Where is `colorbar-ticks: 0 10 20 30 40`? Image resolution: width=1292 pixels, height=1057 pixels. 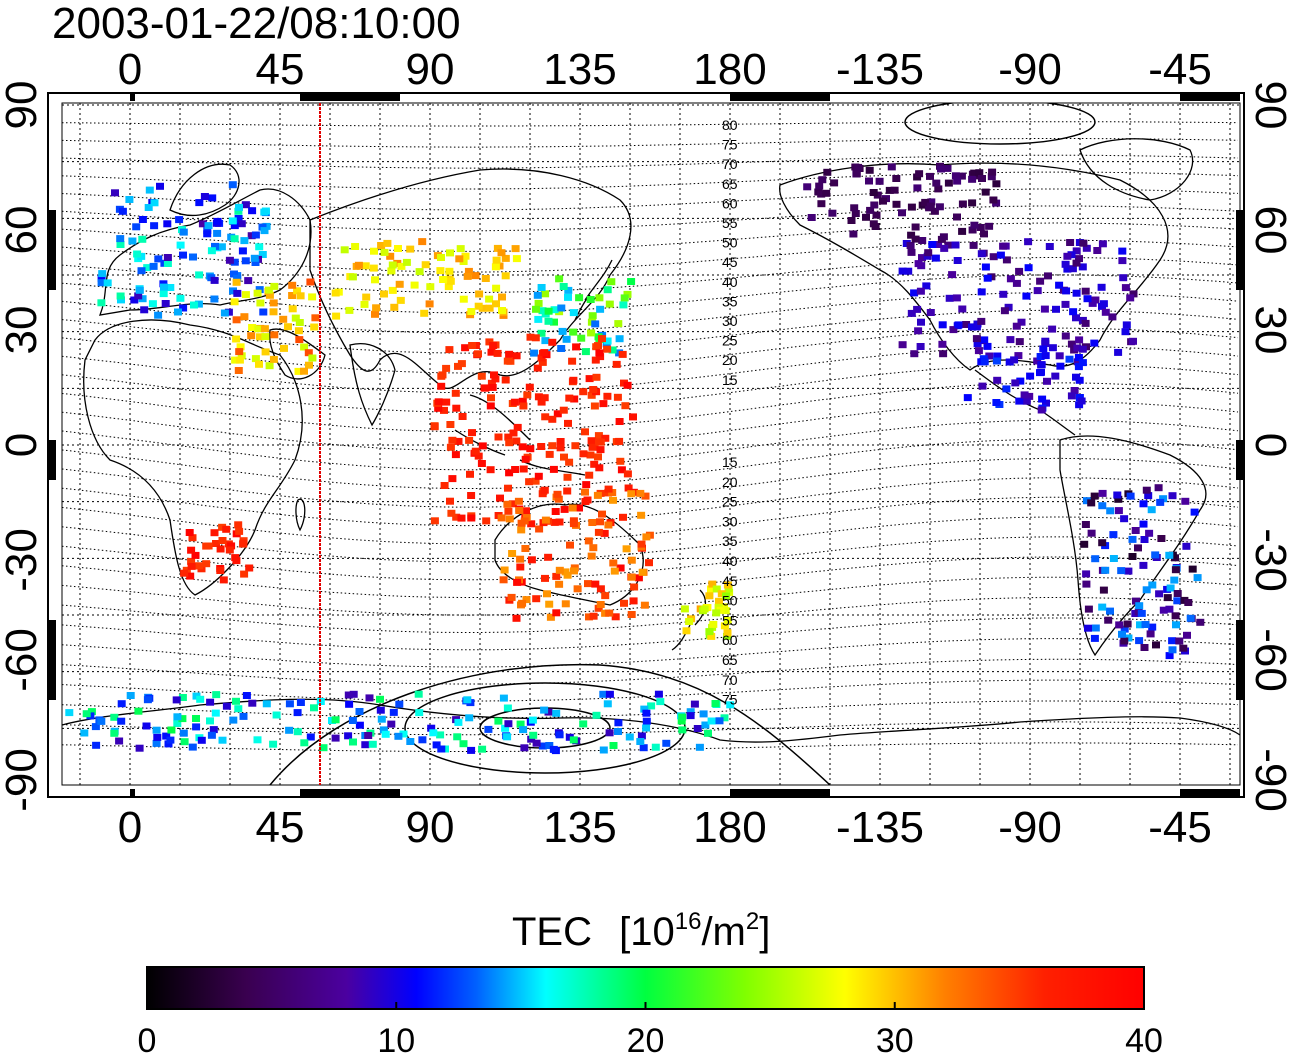 colorbar-ticks: 0 10 20 30 40 is located at coordinates (650, 1029).